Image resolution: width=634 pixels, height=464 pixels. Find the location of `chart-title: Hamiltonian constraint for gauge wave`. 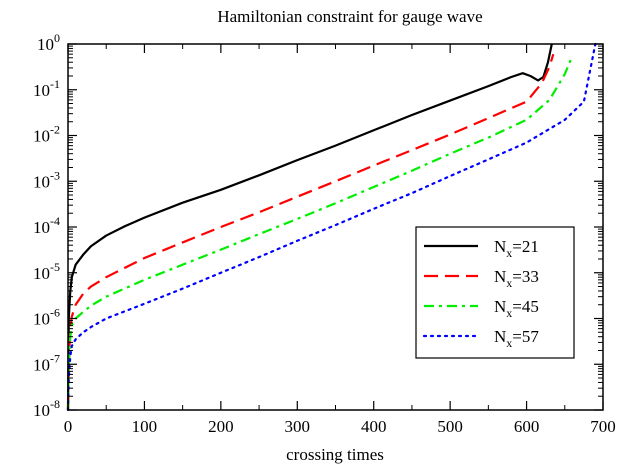

chart-title: Hamiltonian constraint for gauge wave is located at coordinates (349, 16).